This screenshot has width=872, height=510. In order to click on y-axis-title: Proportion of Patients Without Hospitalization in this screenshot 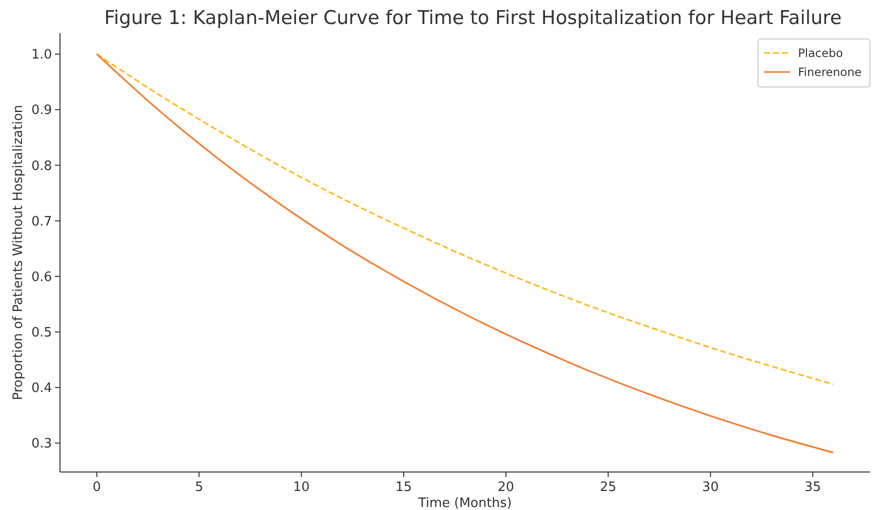, I will do `click(18, 252)`.